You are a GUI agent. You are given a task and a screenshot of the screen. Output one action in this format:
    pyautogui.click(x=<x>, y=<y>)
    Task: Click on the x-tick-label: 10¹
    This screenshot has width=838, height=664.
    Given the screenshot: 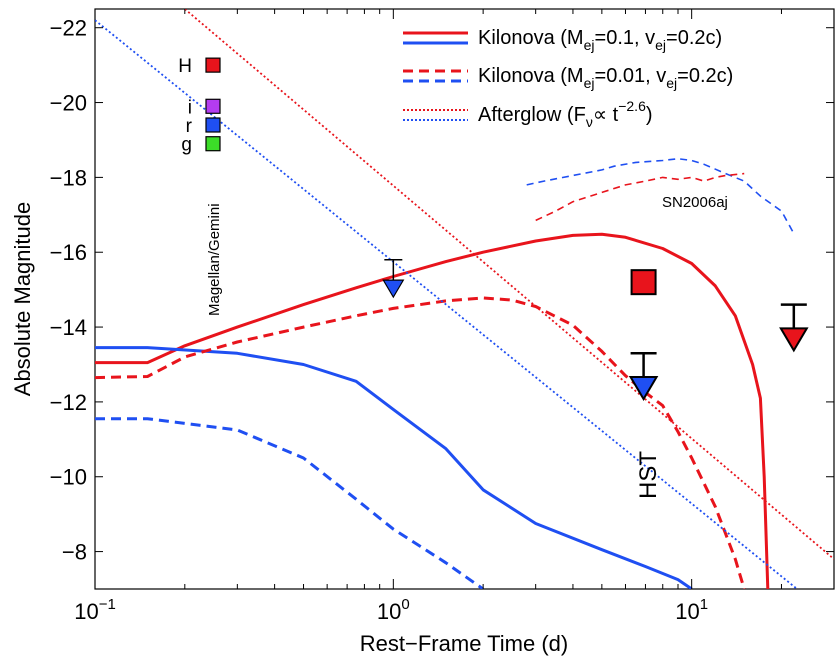 What is the action you would take?
    pyautogui.click(x=691, y=610)
    